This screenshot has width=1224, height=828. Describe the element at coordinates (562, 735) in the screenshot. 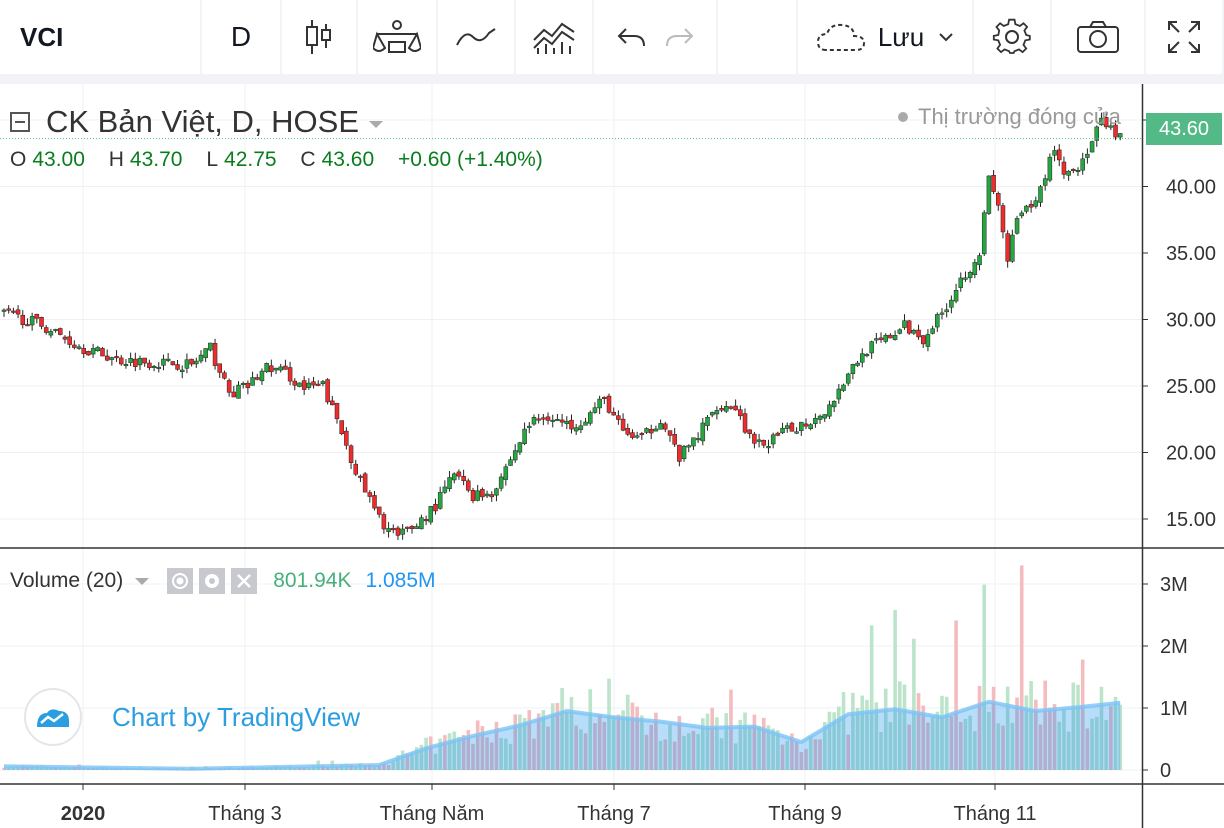

I see `volume-ma-line` at that location.